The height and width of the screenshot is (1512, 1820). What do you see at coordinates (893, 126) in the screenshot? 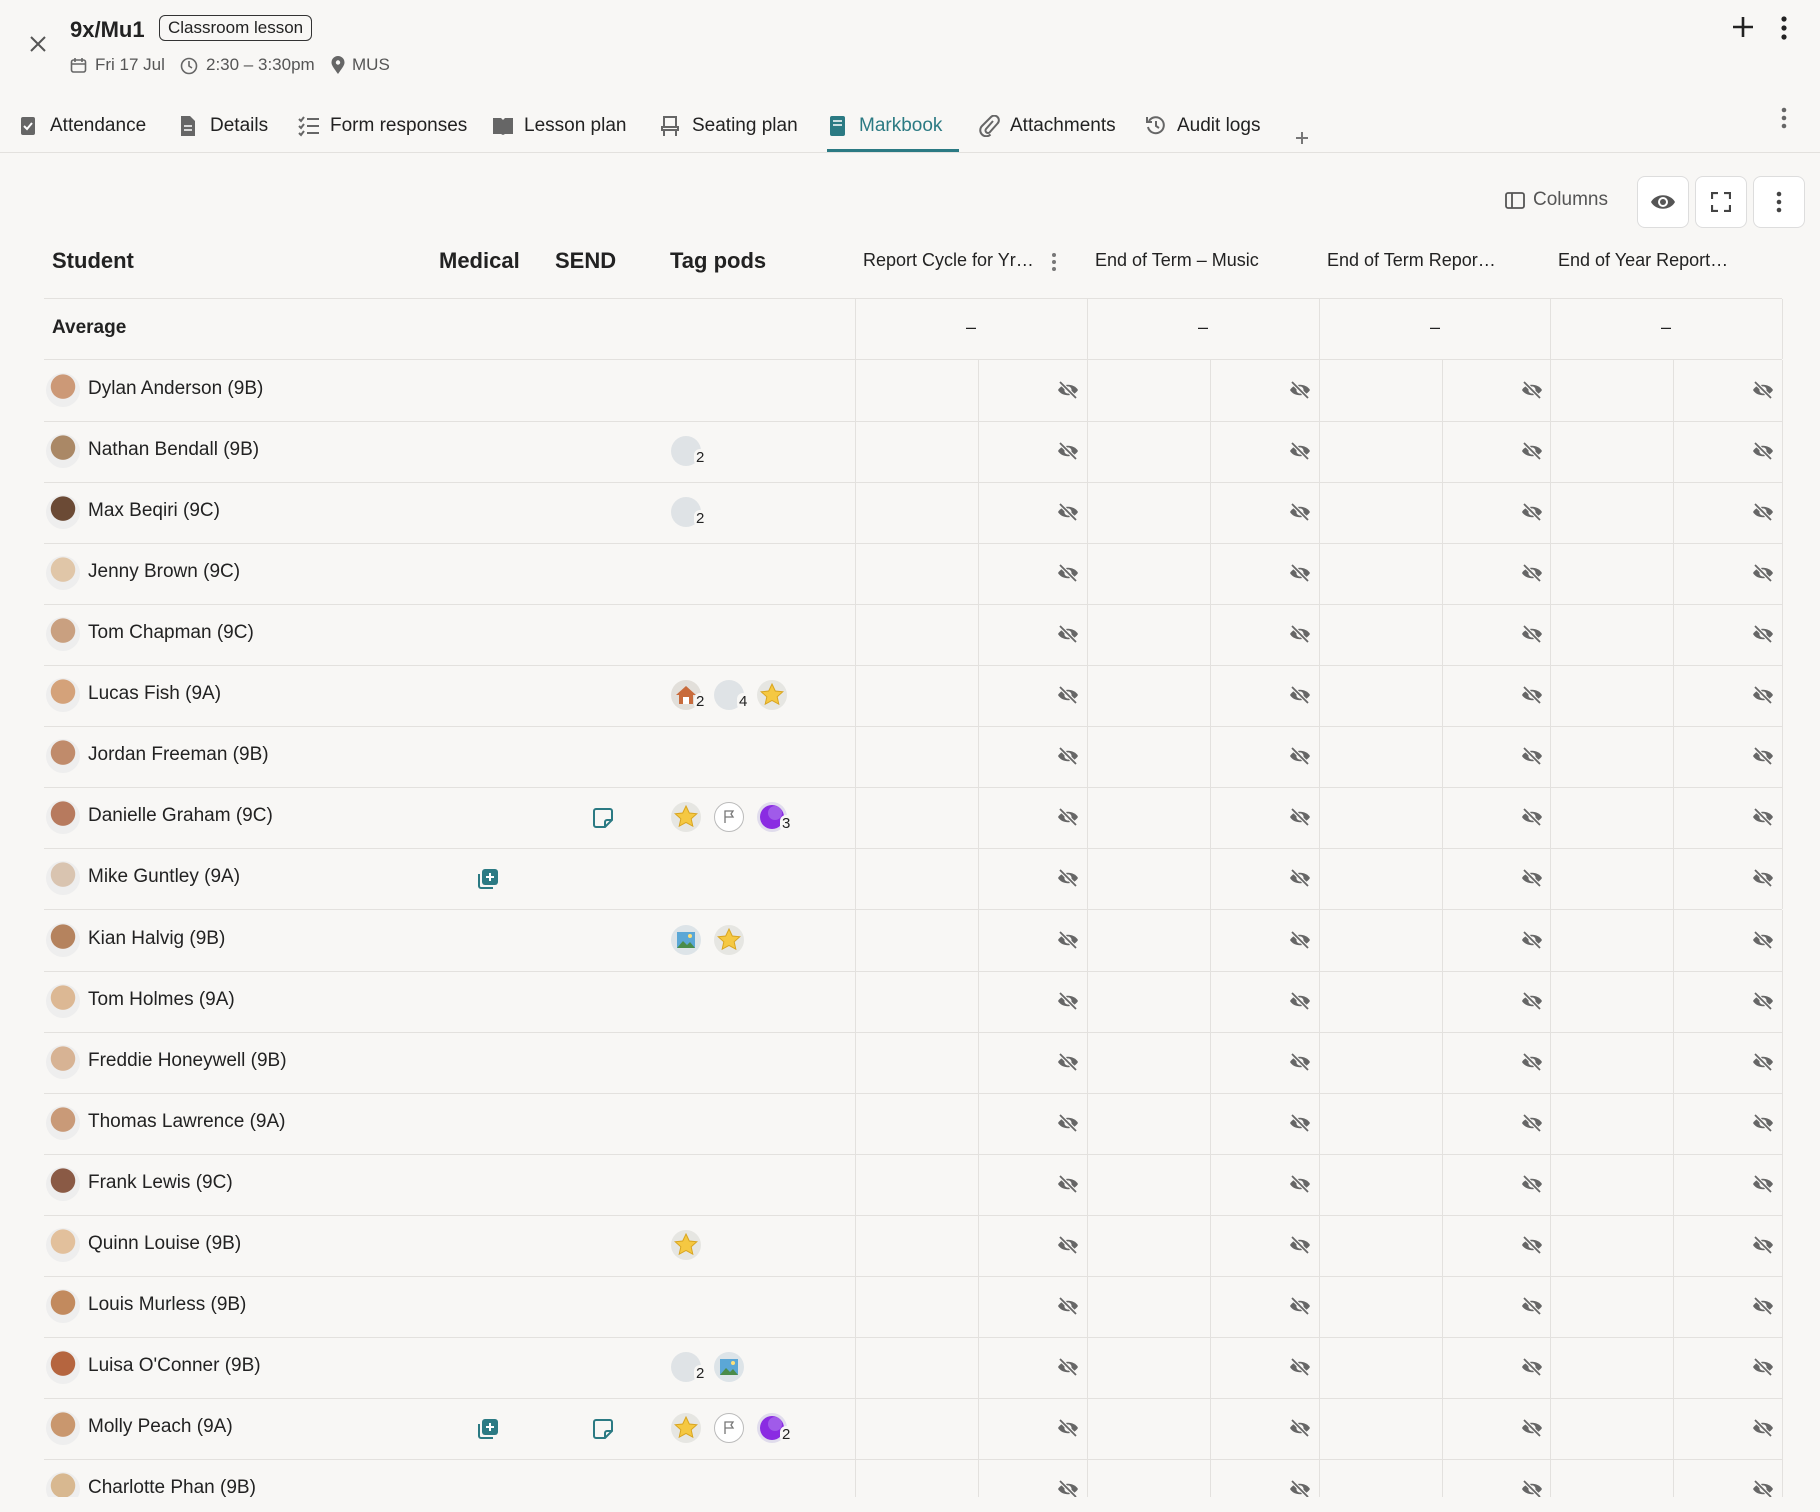
I see `tab: Markbook` at bounding box center [893, 126].